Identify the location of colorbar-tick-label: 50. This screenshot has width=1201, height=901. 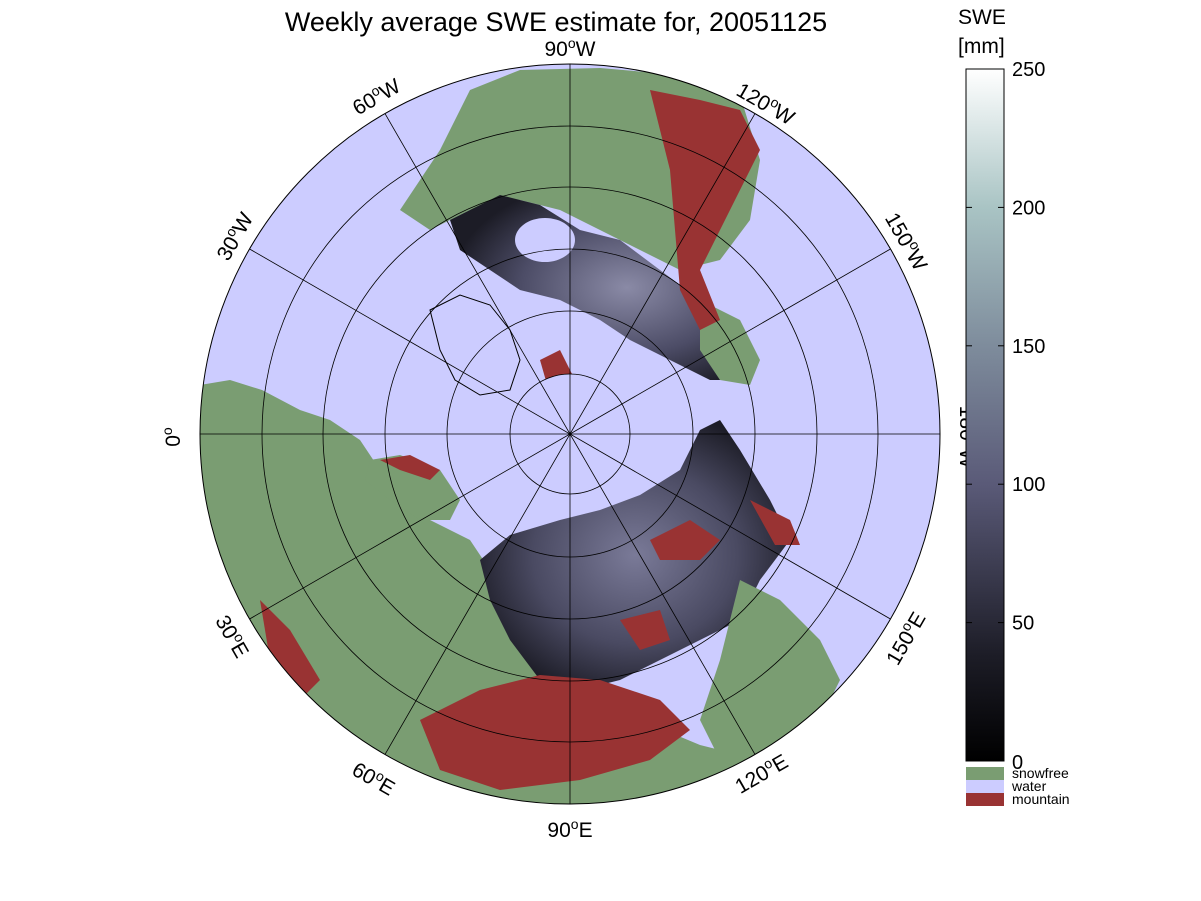
(1023, 624).